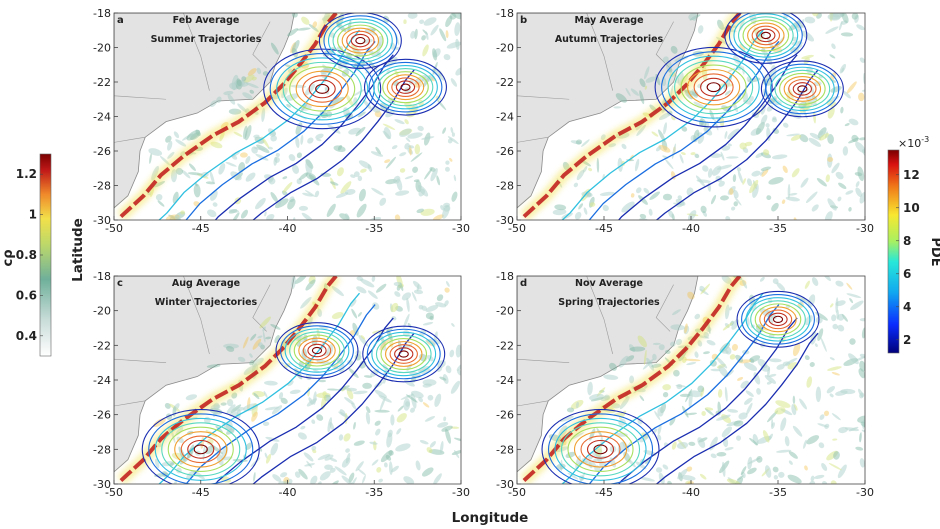 This screenshot has height=529, width=940. Describe the element at coordinates (374, 492) in the screenshot. I see `x-tick-label: -35` at that location.